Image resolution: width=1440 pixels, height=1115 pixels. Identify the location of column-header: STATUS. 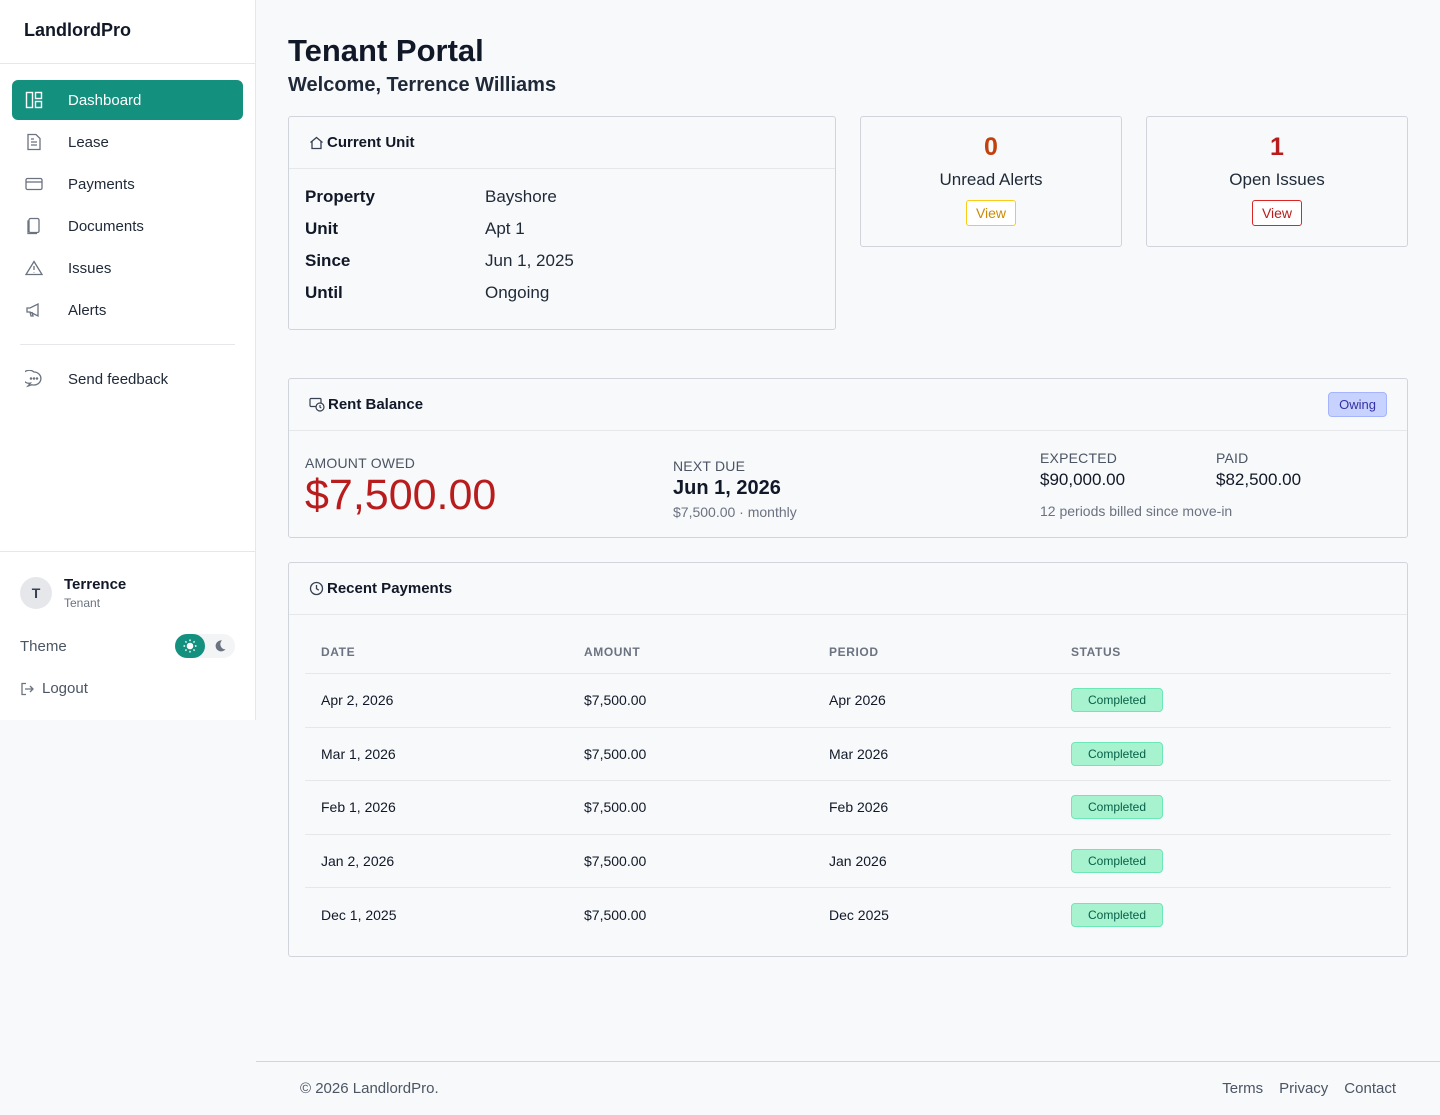
(1096, 652).